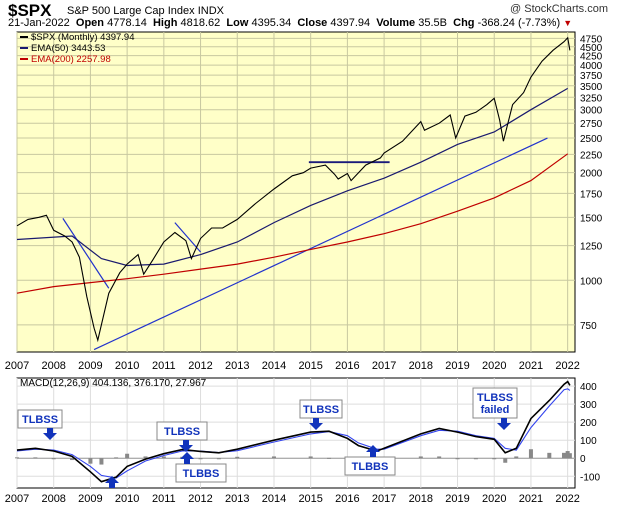 This screenshot has width=620, height=507. What do you see at coordinates (53, 366) in the screenshot?
I see `price-x-tick-label: 2008` at bounding box center [53, 366].